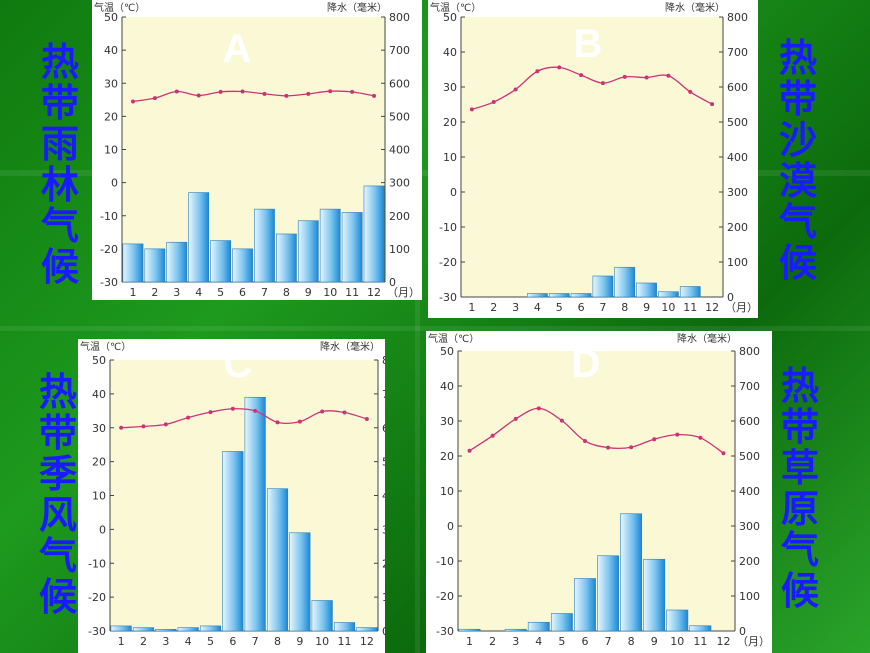 The image size is (870, 653). I want to click on precipitation-tick-label: 700, so click(749, 386).